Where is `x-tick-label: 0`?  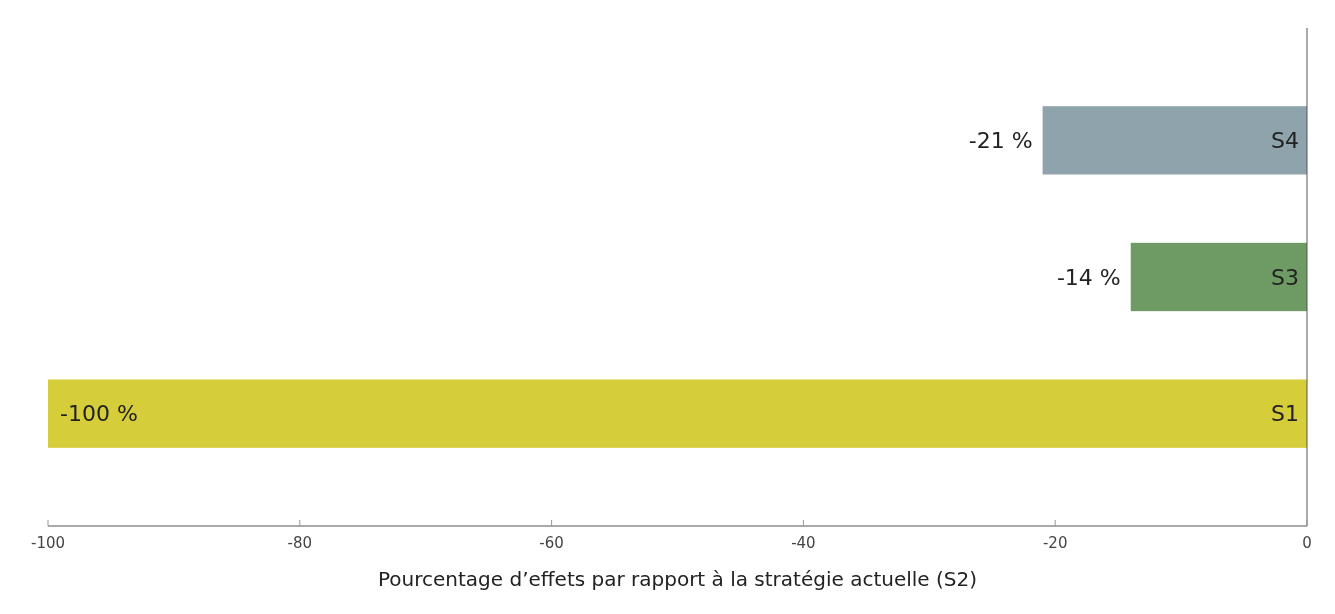 x-tick-label: 0 is located at coordinates (1307, 543).